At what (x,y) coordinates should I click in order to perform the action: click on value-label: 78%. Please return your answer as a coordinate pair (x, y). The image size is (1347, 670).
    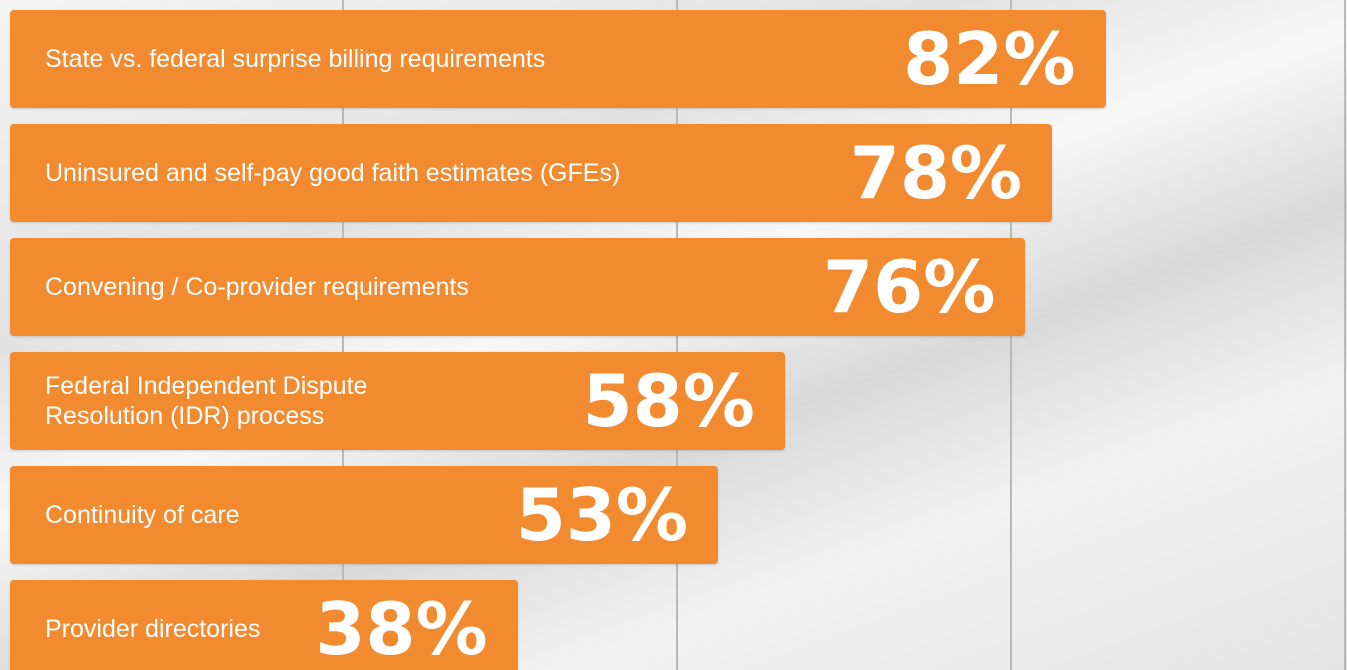
    Looking at the image, I should click on (936, 173).